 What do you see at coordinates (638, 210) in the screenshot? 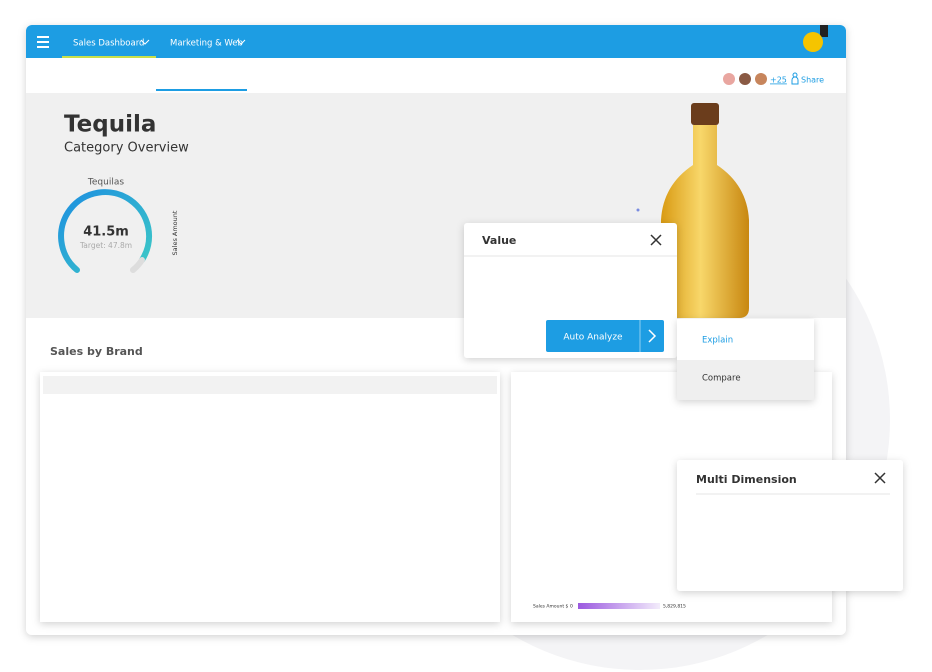
I see `dot` at bounding box center [638, 210].